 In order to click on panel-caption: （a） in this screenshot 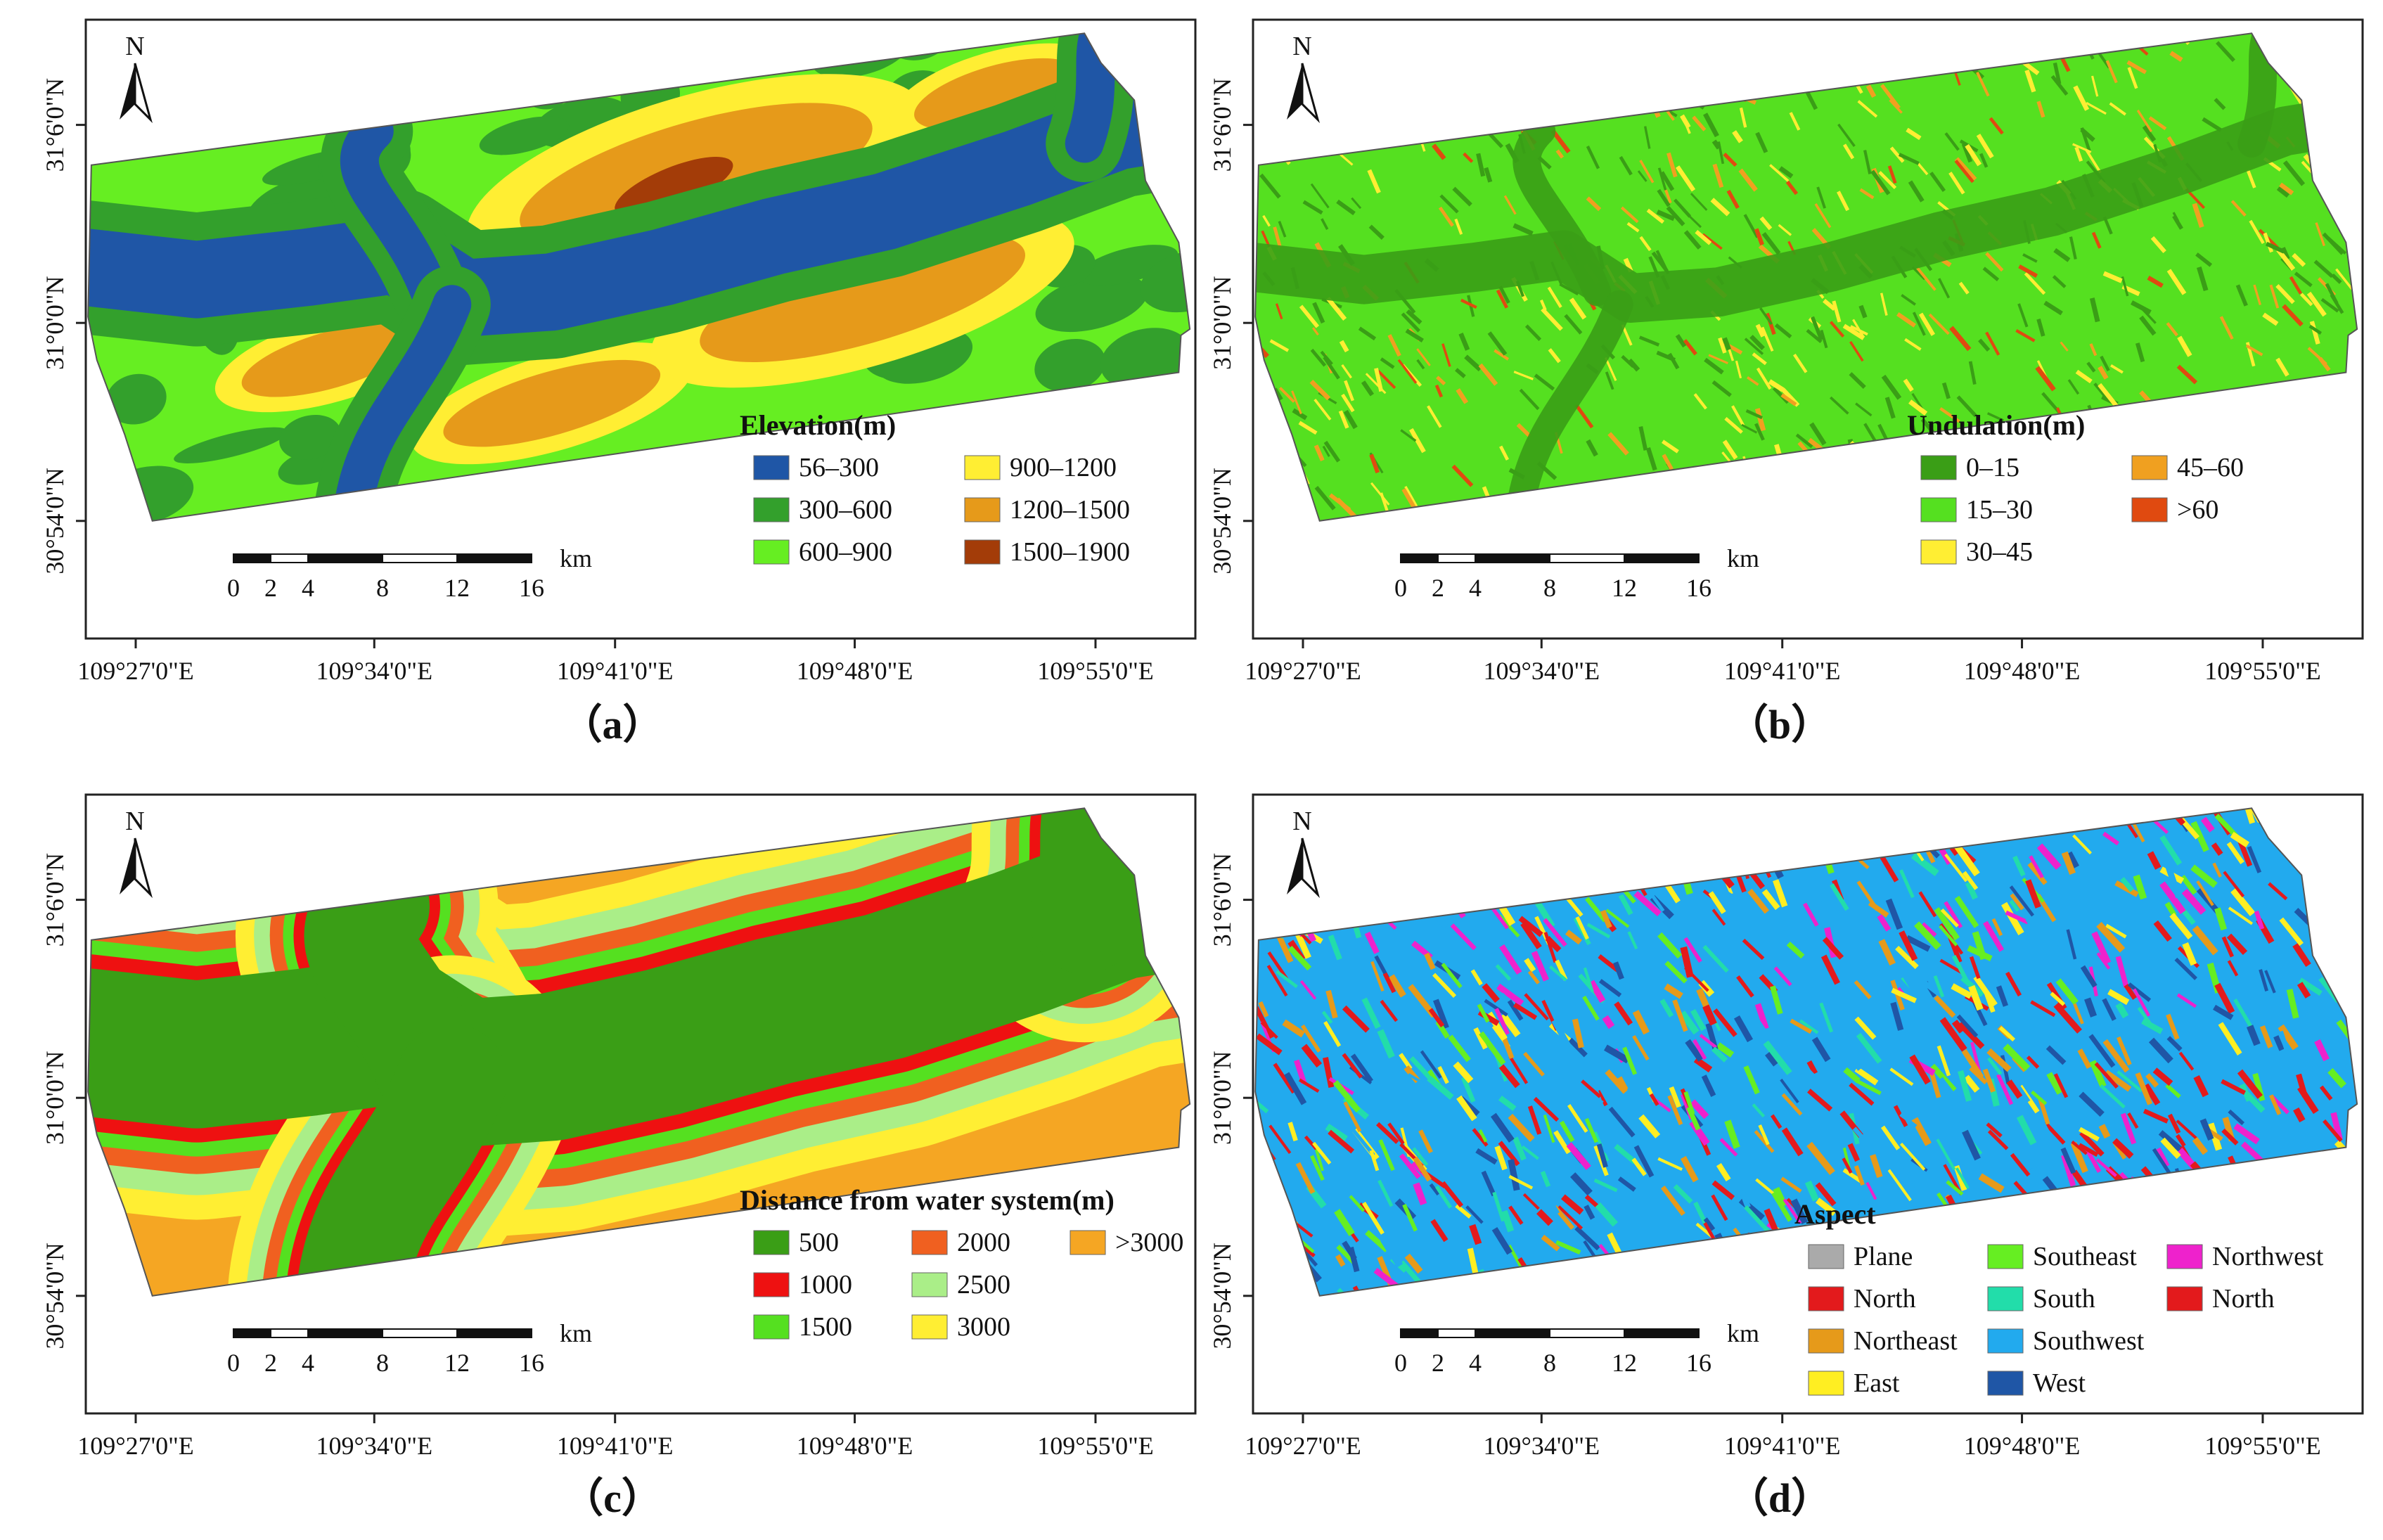, I will do `click(612, 724)`.